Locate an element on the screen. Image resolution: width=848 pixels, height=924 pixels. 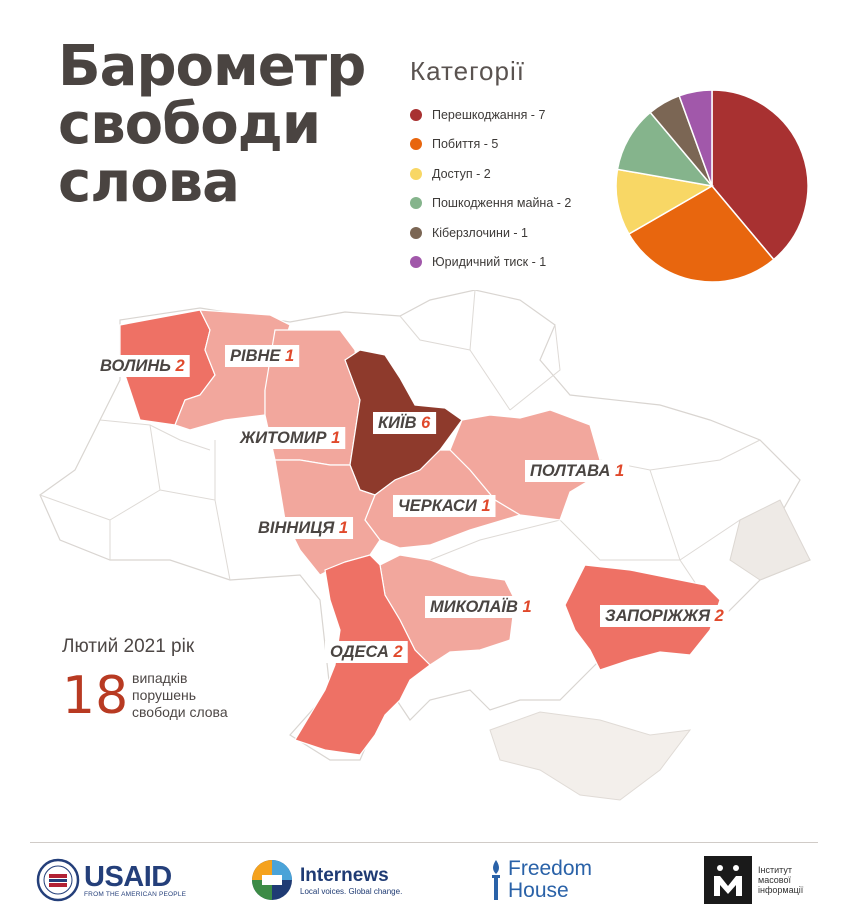
legend-item: Перешкоджання - 7 is located at coordinates (490, 115).